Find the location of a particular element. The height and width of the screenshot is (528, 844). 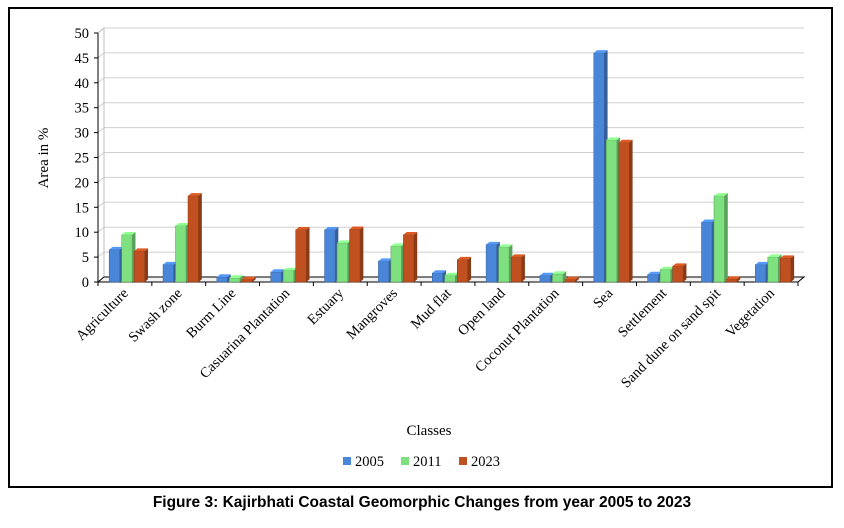

legend-item: 2011 is located at coordinates (421, 462).